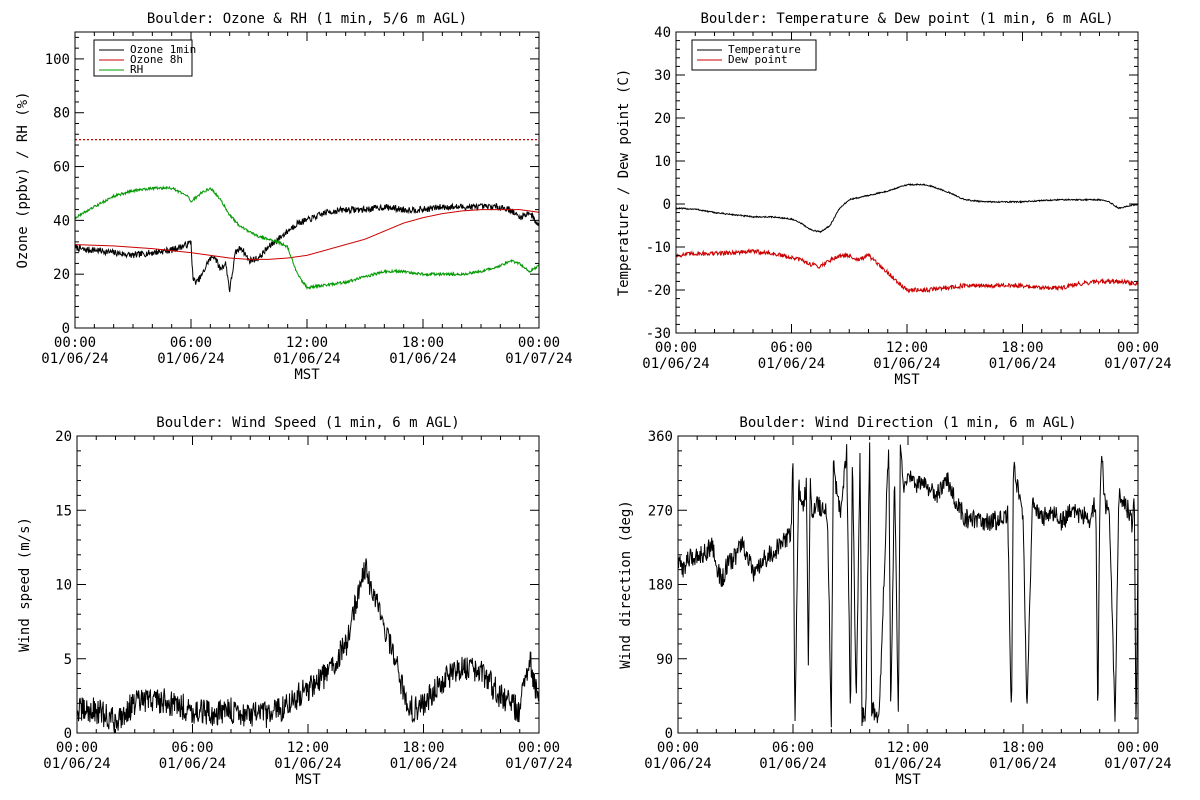  Describe the element at coordinates (57, 60) in the screenshot. I see `y-tick-label: 100` at that location.